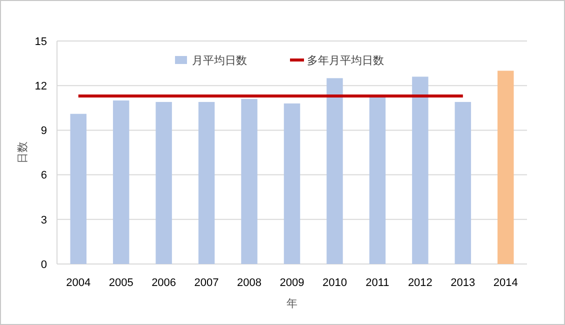 Image resolution: width=565 pixels, height=325 pixels. Describe the element at coordinates (40, 42) in the screenshot. I see `y-tick-label: 15` at that location.